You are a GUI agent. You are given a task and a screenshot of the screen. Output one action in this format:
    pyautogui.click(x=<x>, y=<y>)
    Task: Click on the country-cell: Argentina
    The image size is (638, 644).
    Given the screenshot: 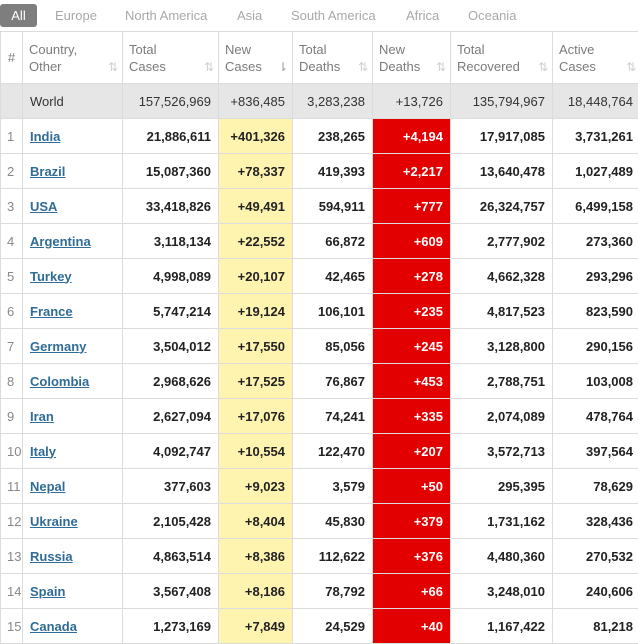 What is the action you would take?
    pyautogui.click(x=73, y=241)
    